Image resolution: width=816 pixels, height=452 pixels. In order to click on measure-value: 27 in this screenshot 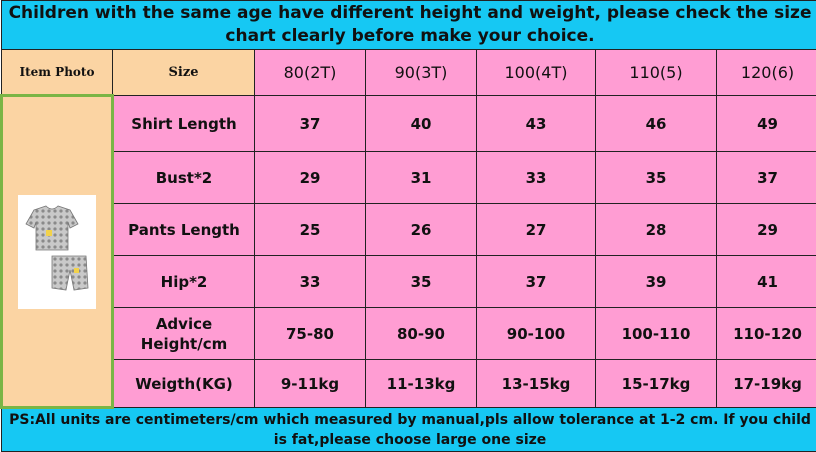, I will do `click(536, 230)`.